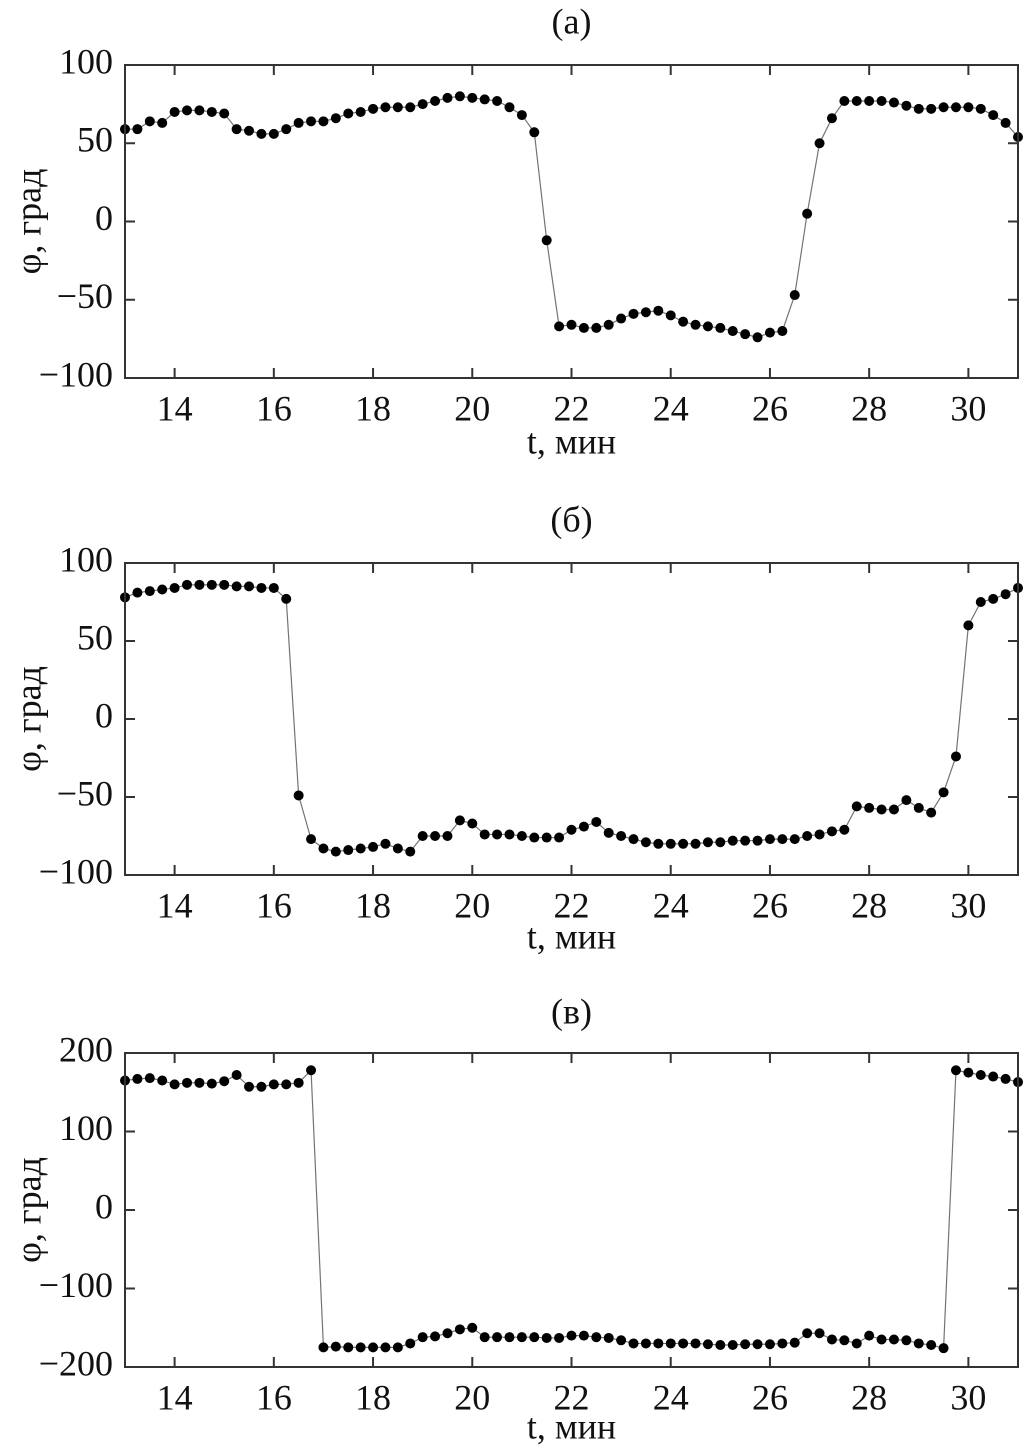 This screenshot has width=1026, height=1451. Describe the element at coordinates (86, 1049) in the screenshot. I see `y-tick-label: 200` at that location.